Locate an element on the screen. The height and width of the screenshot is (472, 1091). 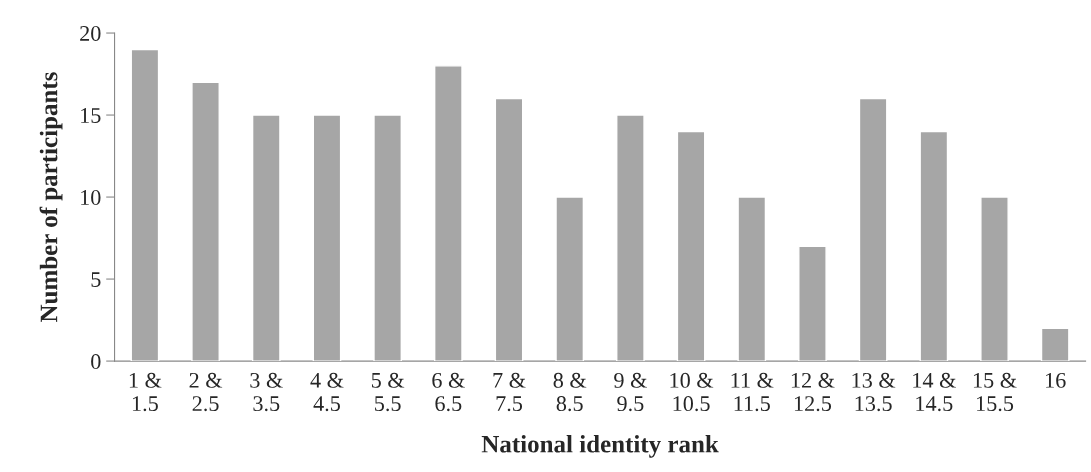
x-tick-label: 8 & 8.5 is located at coordinates (570, 392).